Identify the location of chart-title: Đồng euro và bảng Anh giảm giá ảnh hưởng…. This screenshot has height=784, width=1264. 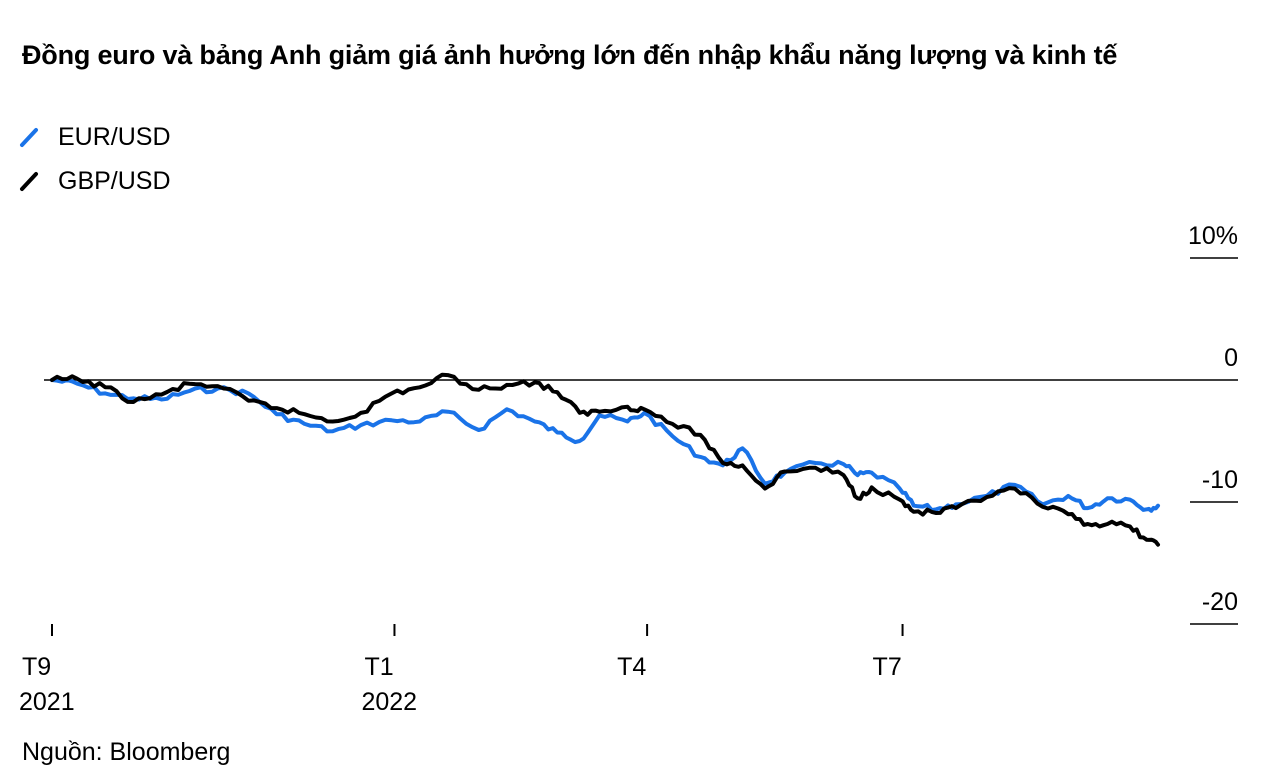
(570, 55).